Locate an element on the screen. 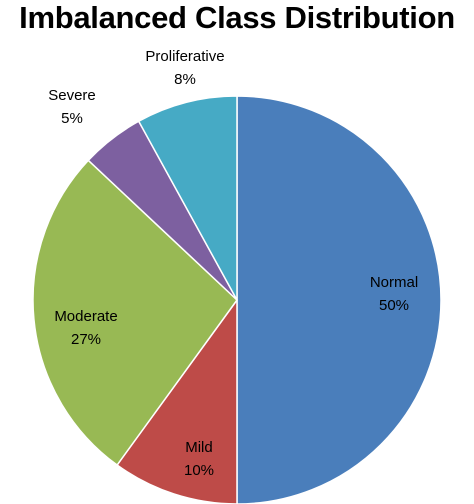 The image size is (474, 504). slice-percent-label: 10% is located at coordinates (199, 470).